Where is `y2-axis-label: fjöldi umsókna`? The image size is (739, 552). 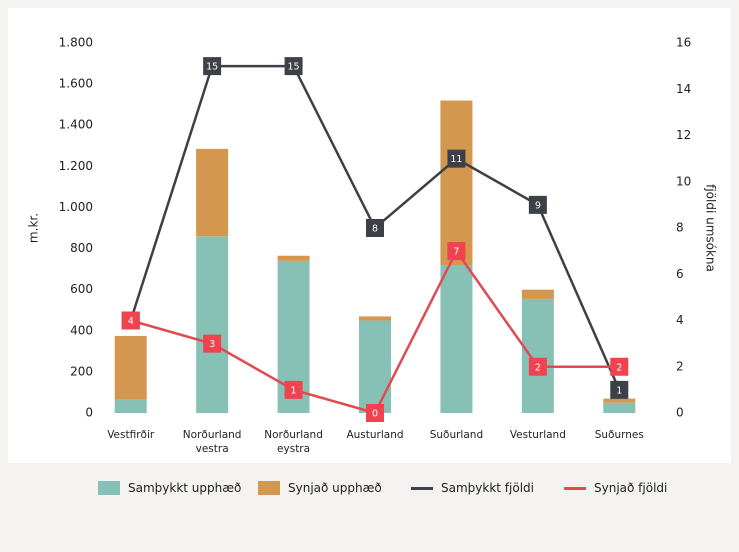
y2-axis-label: fjöldi umsókna is located at coordinates (711, 228).